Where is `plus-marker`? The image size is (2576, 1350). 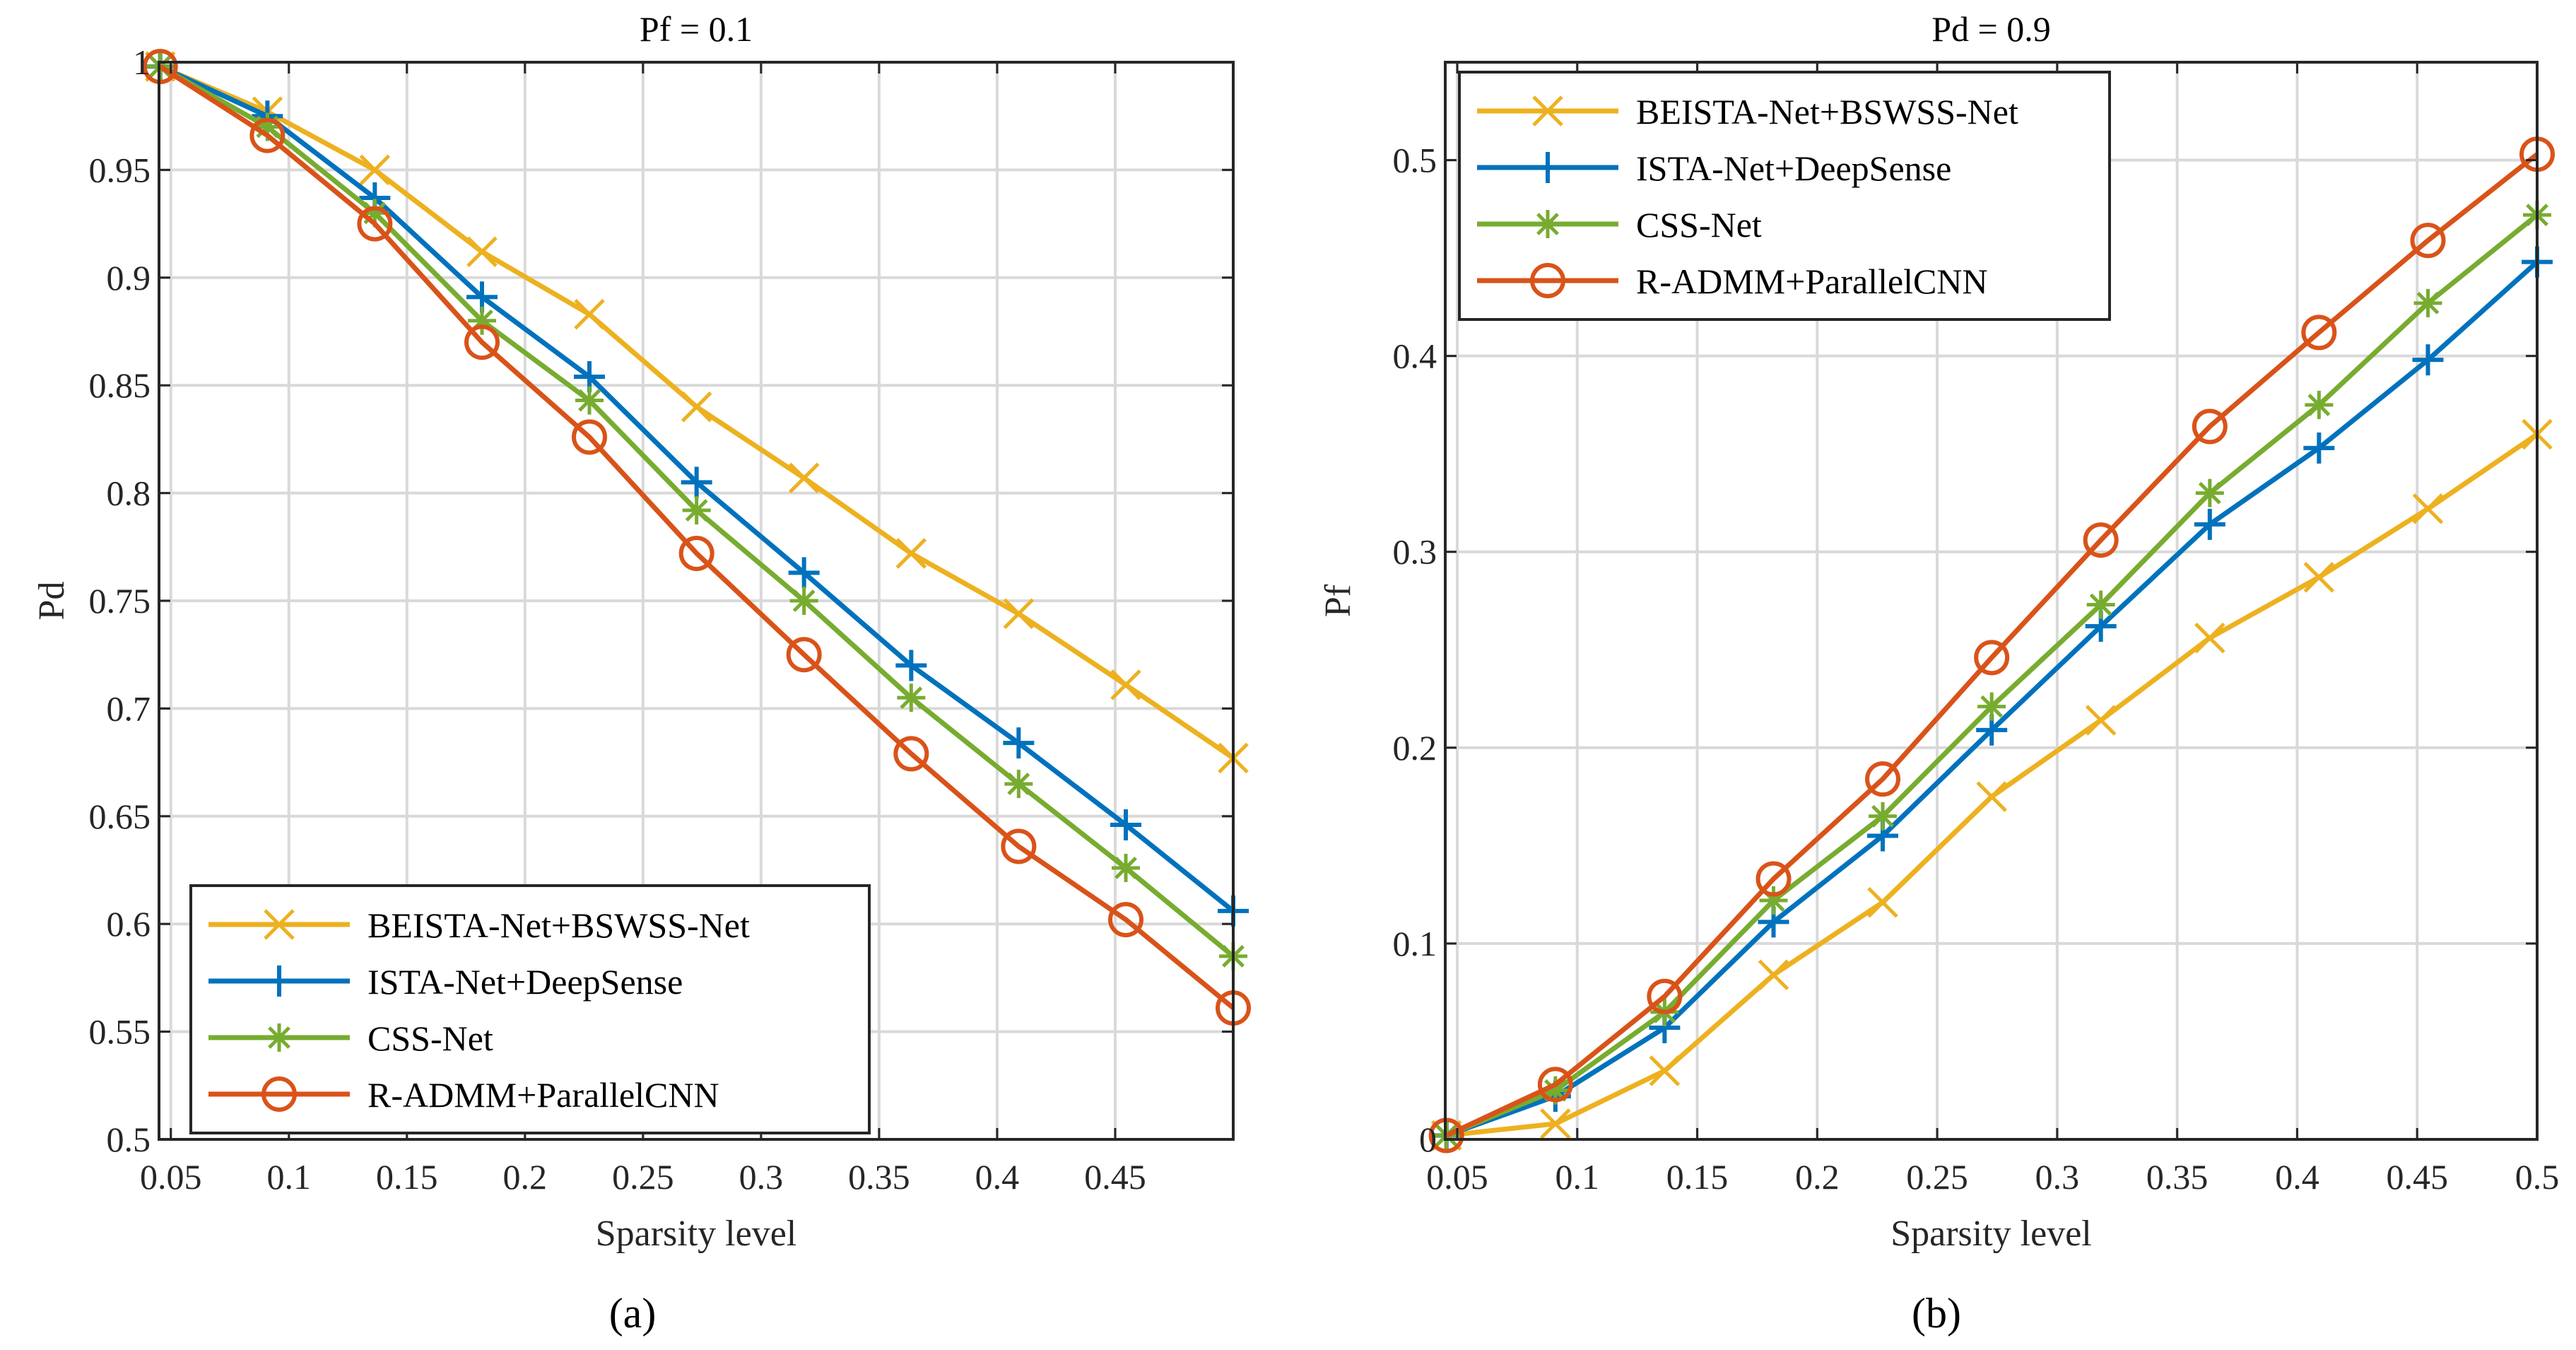 plus-marker is located at coordinates (1547, 167).